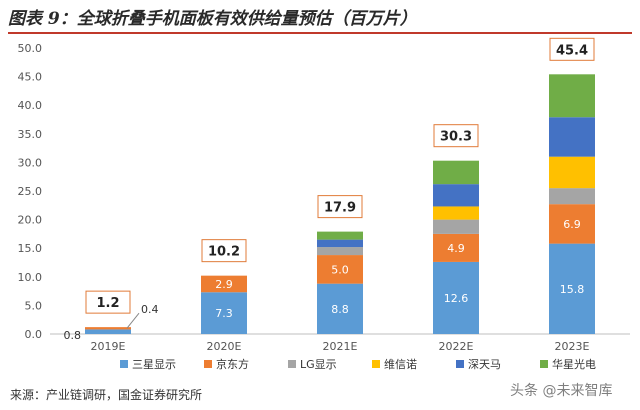  Describe the element at coordinates (400, 364) in the screenshot. I see `legend-label-维信诺: 维信诺` at that location.